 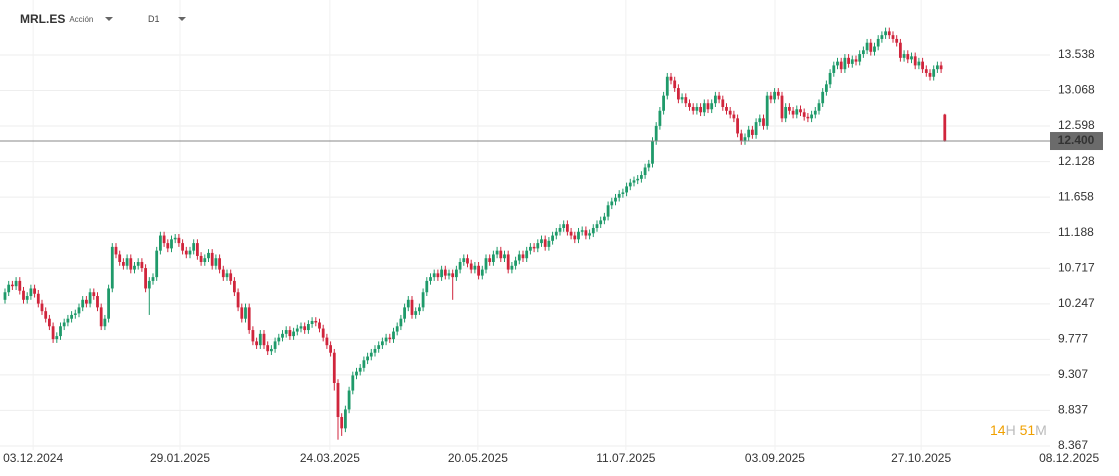 I want to click on x-tick-label: 08.12.2025, so click(x=1069, y=458).